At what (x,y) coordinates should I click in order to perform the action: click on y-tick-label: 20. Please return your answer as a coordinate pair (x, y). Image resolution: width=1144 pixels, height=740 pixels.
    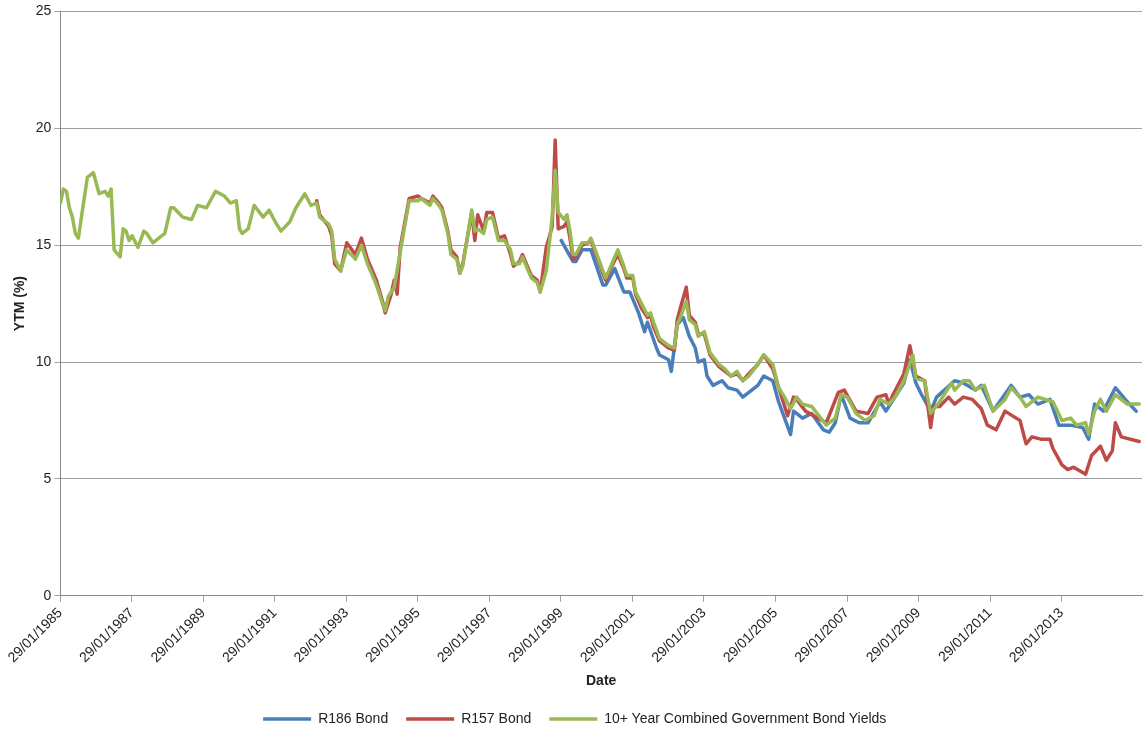
    Looking at the image, I should click on (43, 127).